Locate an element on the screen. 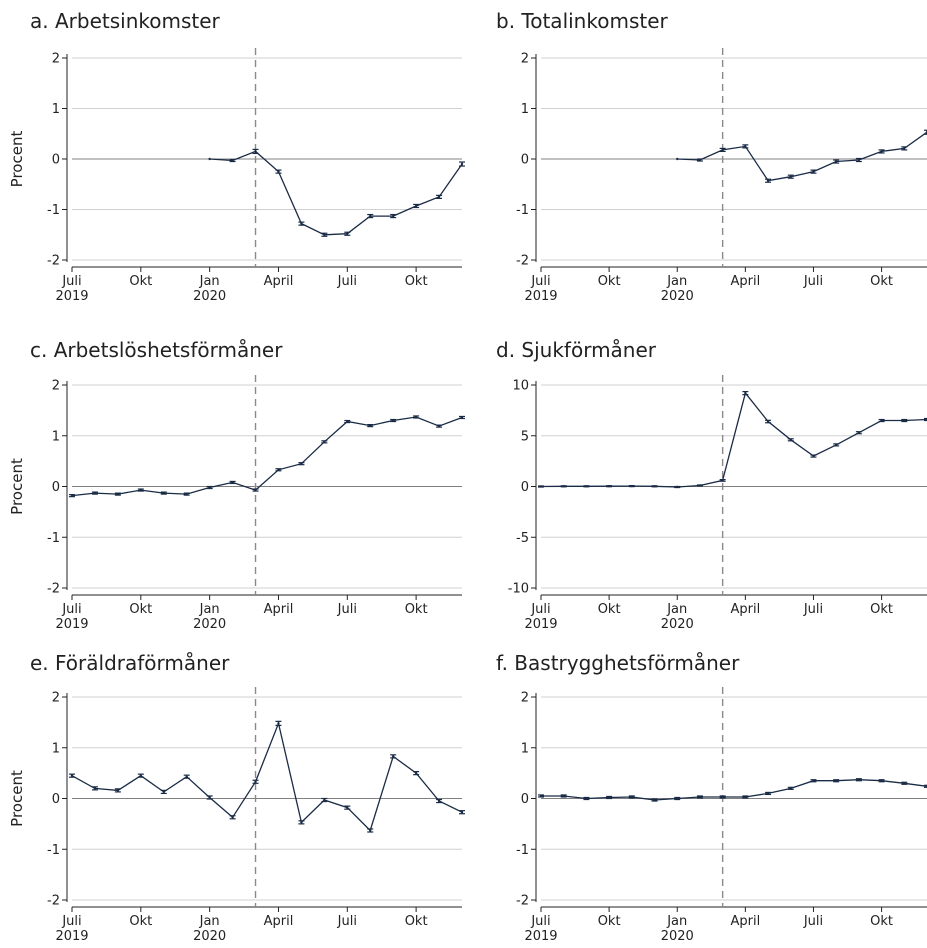 The width and height of the screenshot is (927, 948). y-axis-label: Procent is located at coordinates (17, 798).